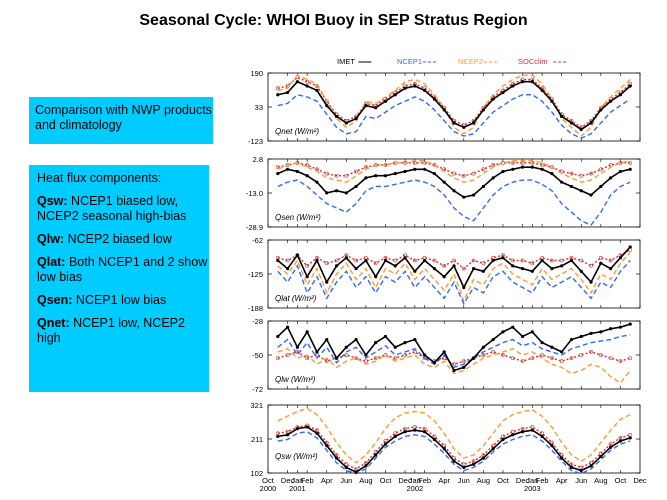 This screenshot has width=667, height=500. I want to click on summary-label: Qlat:, so click(51, 262).